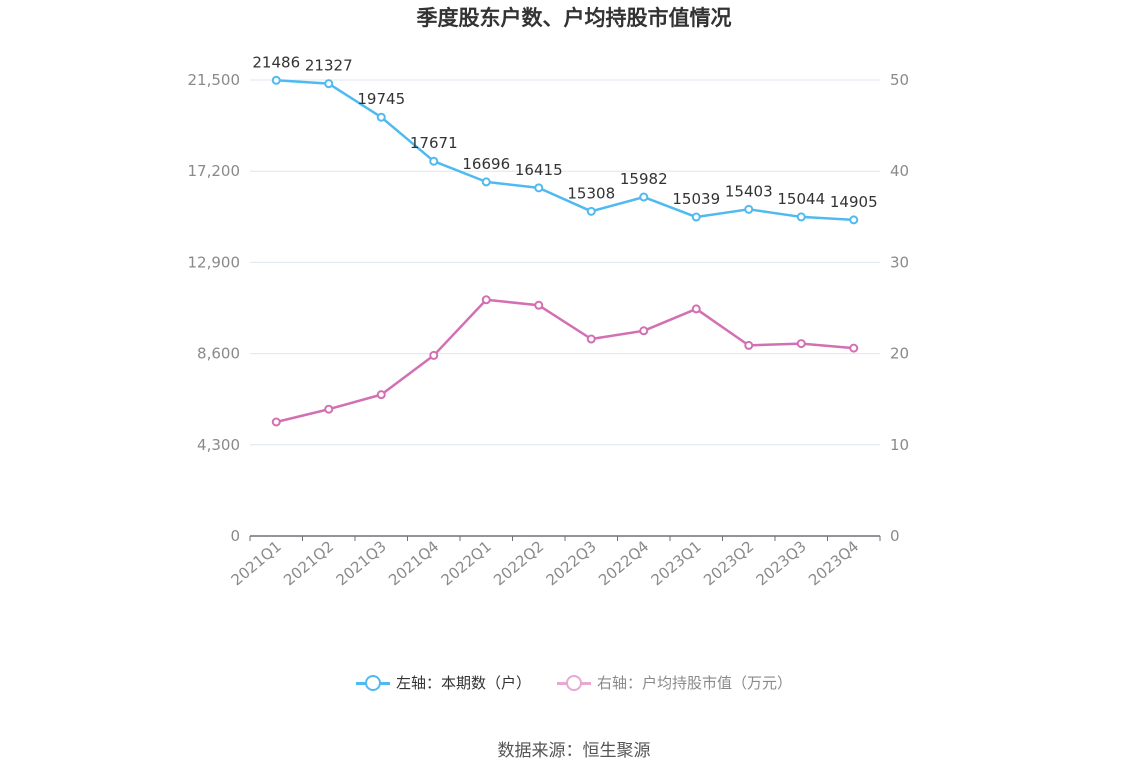 The height and width of the screenshot is (776, 1148). I want to click on left-tick-label: 12,900, so click(214, 262).